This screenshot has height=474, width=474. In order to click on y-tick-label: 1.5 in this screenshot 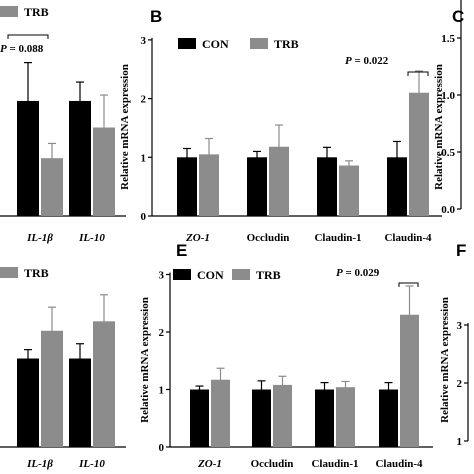, I will do `click(448, 39)`.